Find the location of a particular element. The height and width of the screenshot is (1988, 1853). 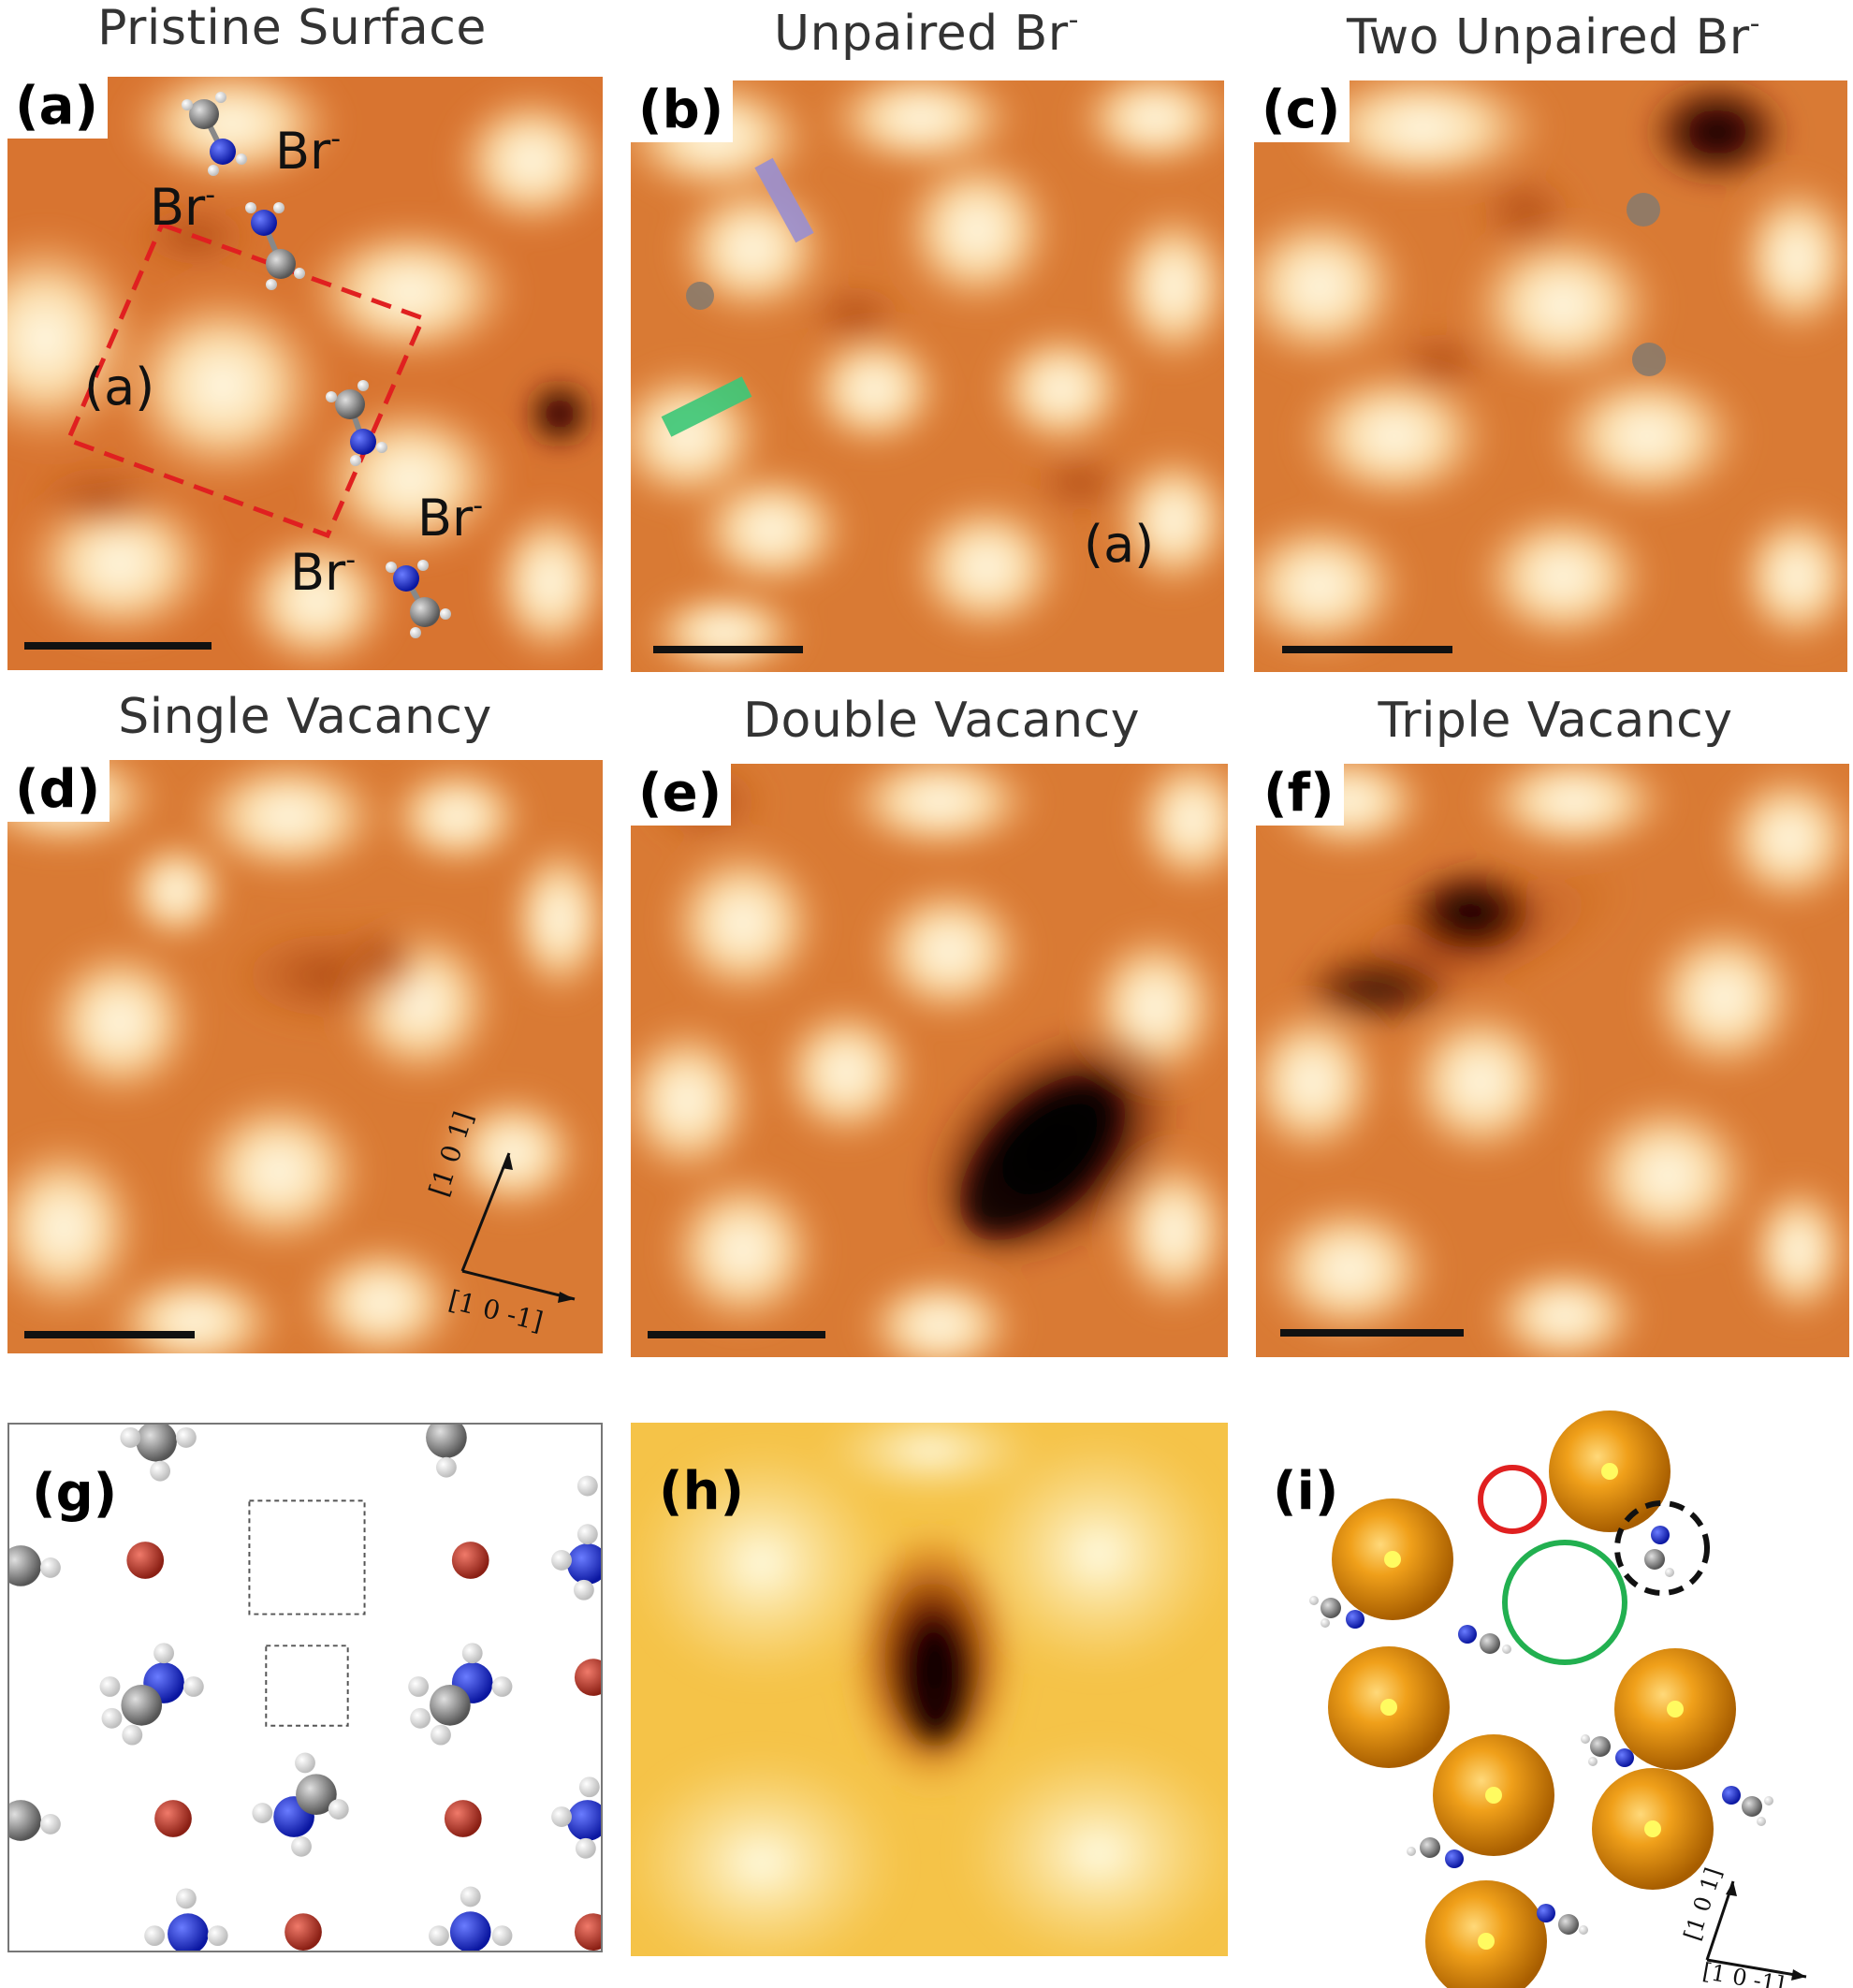

panel-f-stm-image: (f) is located at coordinates (1552, 1060).